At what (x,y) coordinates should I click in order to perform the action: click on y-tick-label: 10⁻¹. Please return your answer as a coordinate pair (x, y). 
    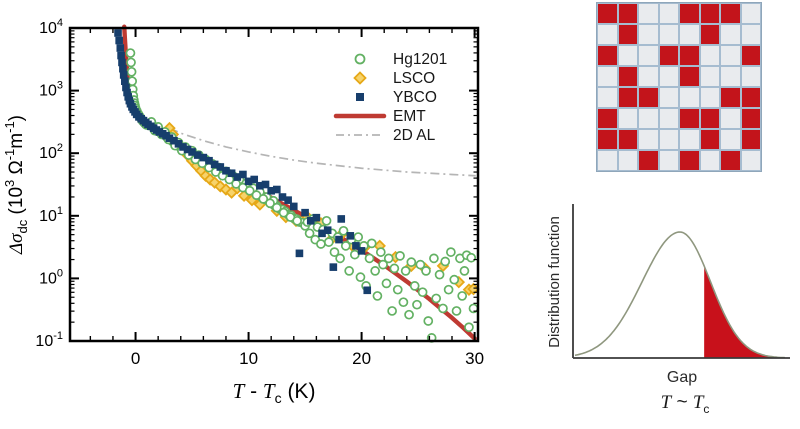
    Looking at the image, I should click on (49, 340).